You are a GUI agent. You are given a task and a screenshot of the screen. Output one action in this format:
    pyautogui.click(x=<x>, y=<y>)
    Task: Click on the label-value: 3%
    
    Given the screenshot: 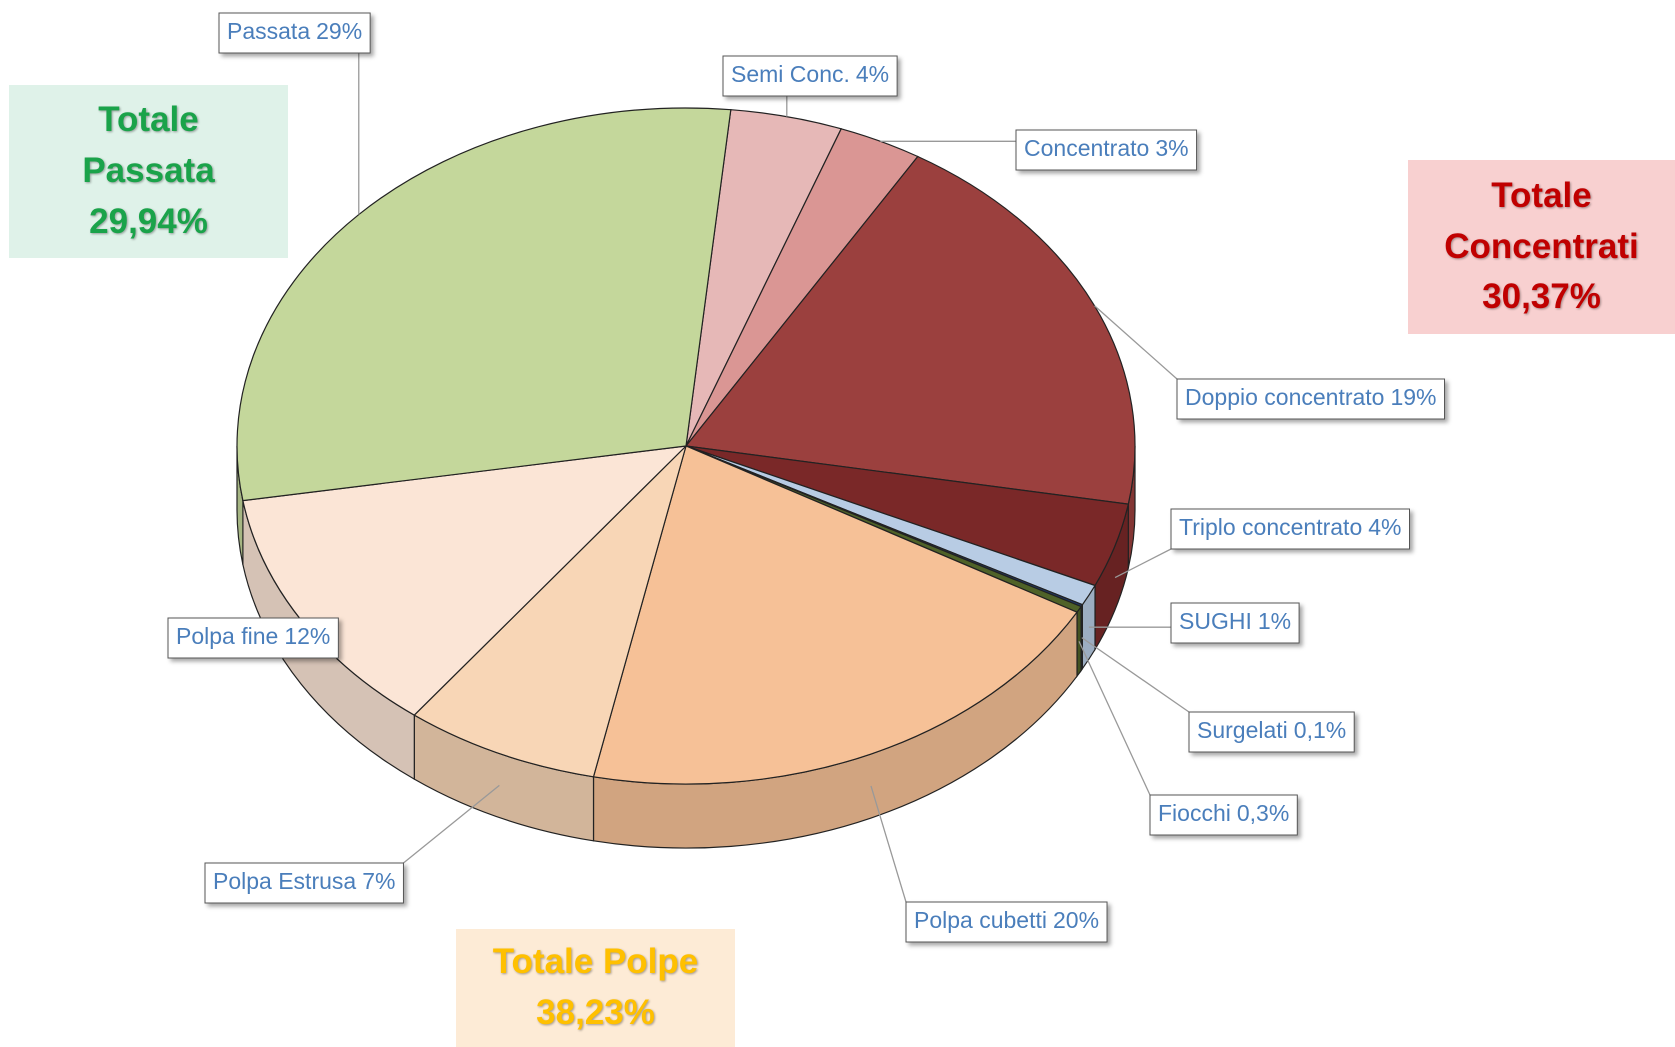 What is the action you would take?
    pyautogui.click(x=1171, y=148)
    